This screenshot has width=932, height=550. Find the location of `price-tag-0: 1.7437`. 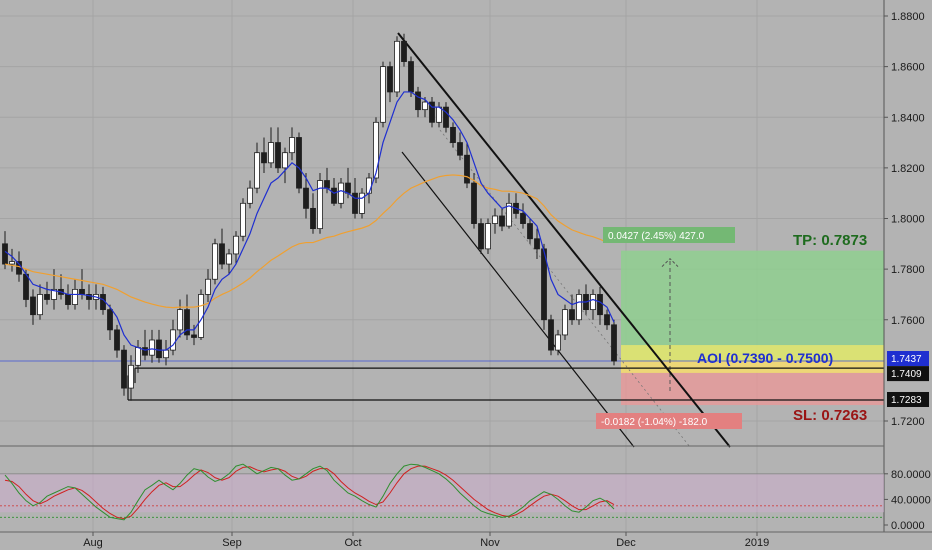

price-tag-0: 1.7437 is located at coordinates (906, 359).